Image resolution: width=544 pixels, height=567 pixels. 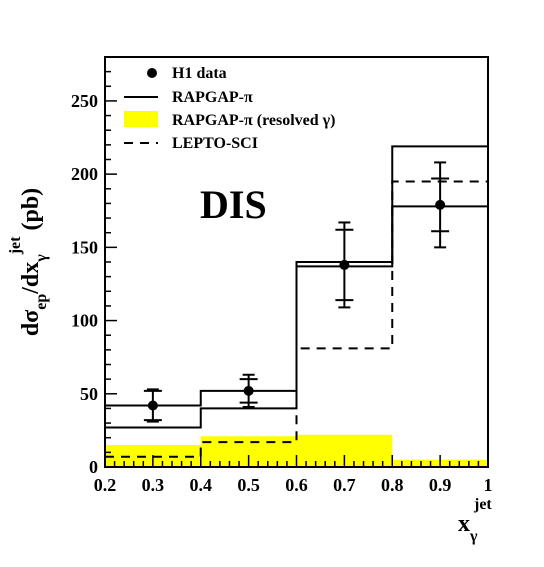 What do you see at coordinates (84, 101) in the screenshot?
I see `y-tick-label: 250` at bounding box center [84, 101].